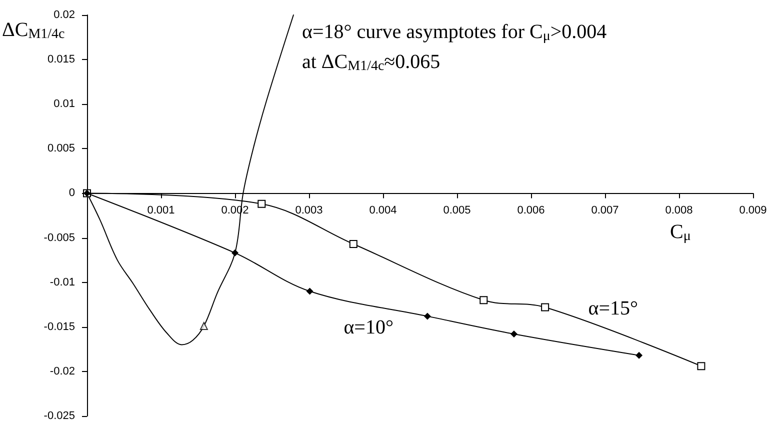 The width and height of the screenshot is (775, 423). What do you see at coordinates (62, 371) in the screenshot?
I see `y-tick-label: -0.02` at bounding box center [62, 371].